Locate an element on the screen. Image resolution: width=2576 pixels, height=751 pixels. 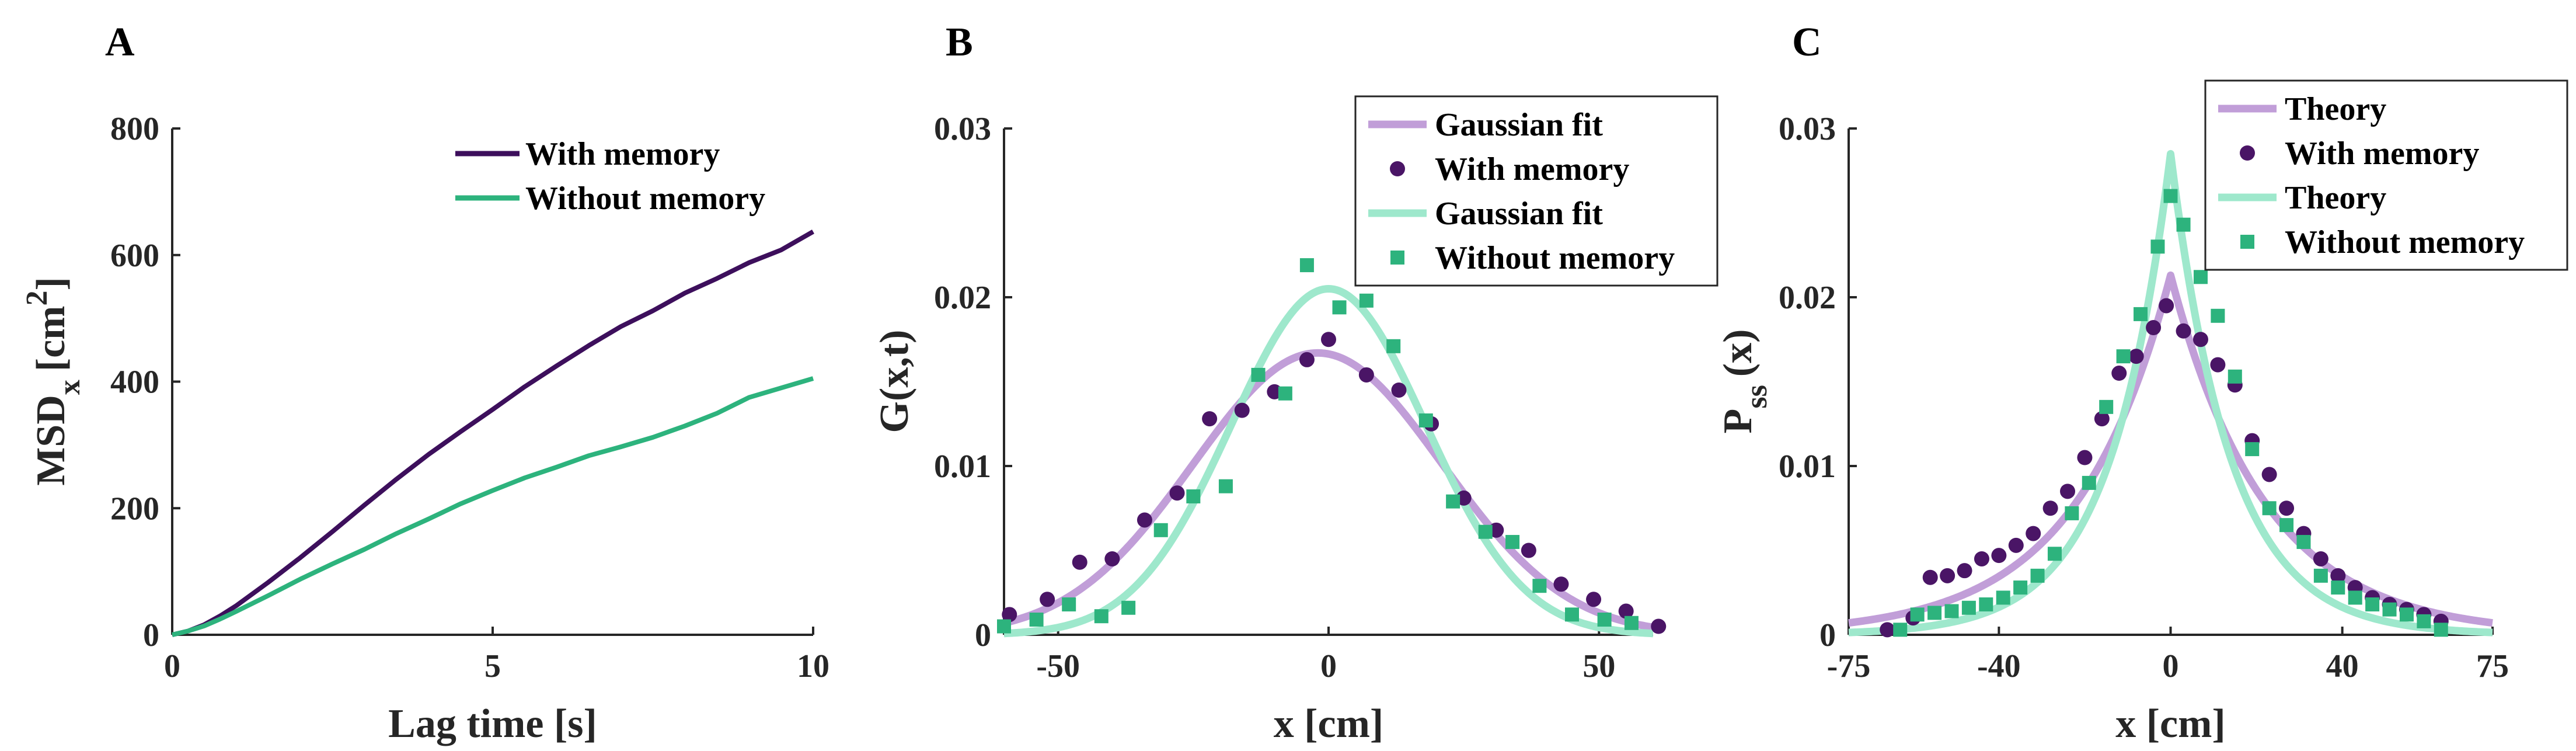
x-tick-label: -75 is located at coordinates (1849, 666).